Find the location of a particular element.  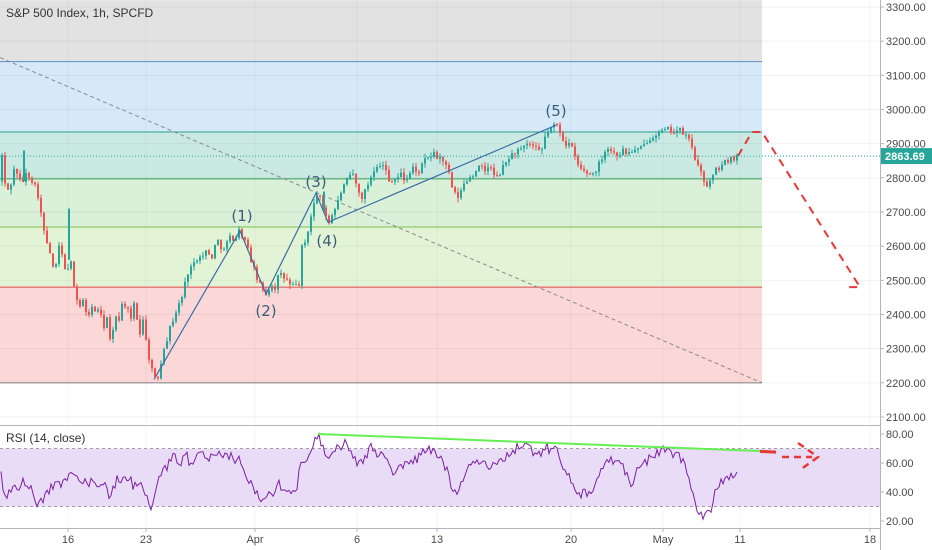

price-tick-label: 2700.00 is located at coordinates (906, 213).